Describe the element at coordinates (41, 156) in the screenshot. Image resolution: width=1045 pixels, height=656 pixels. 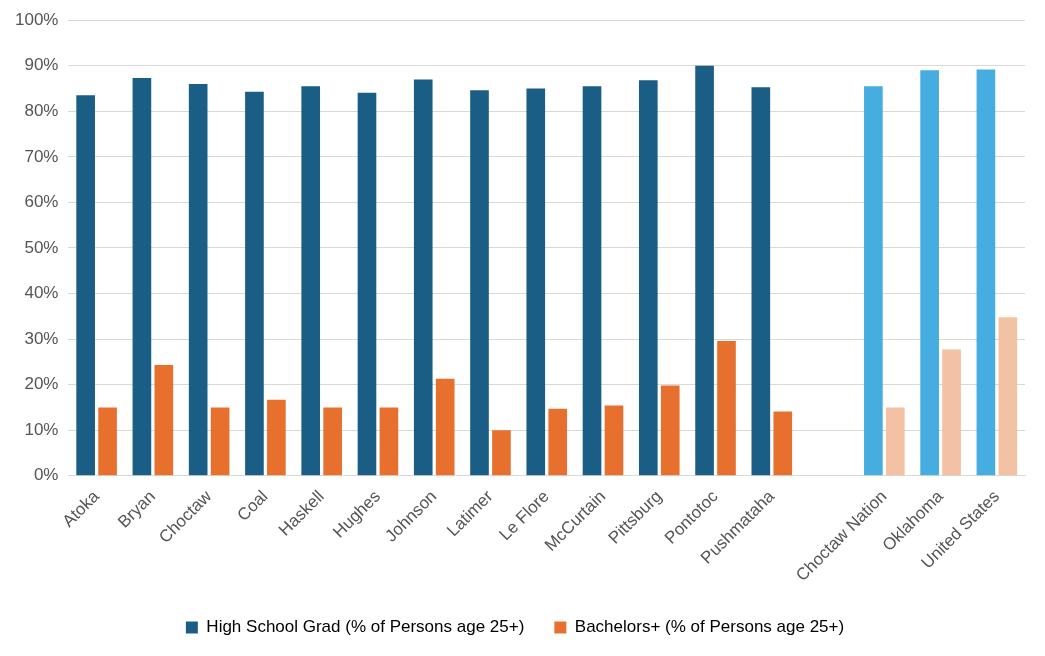
I see `y-tick-label: 70%` at that location.